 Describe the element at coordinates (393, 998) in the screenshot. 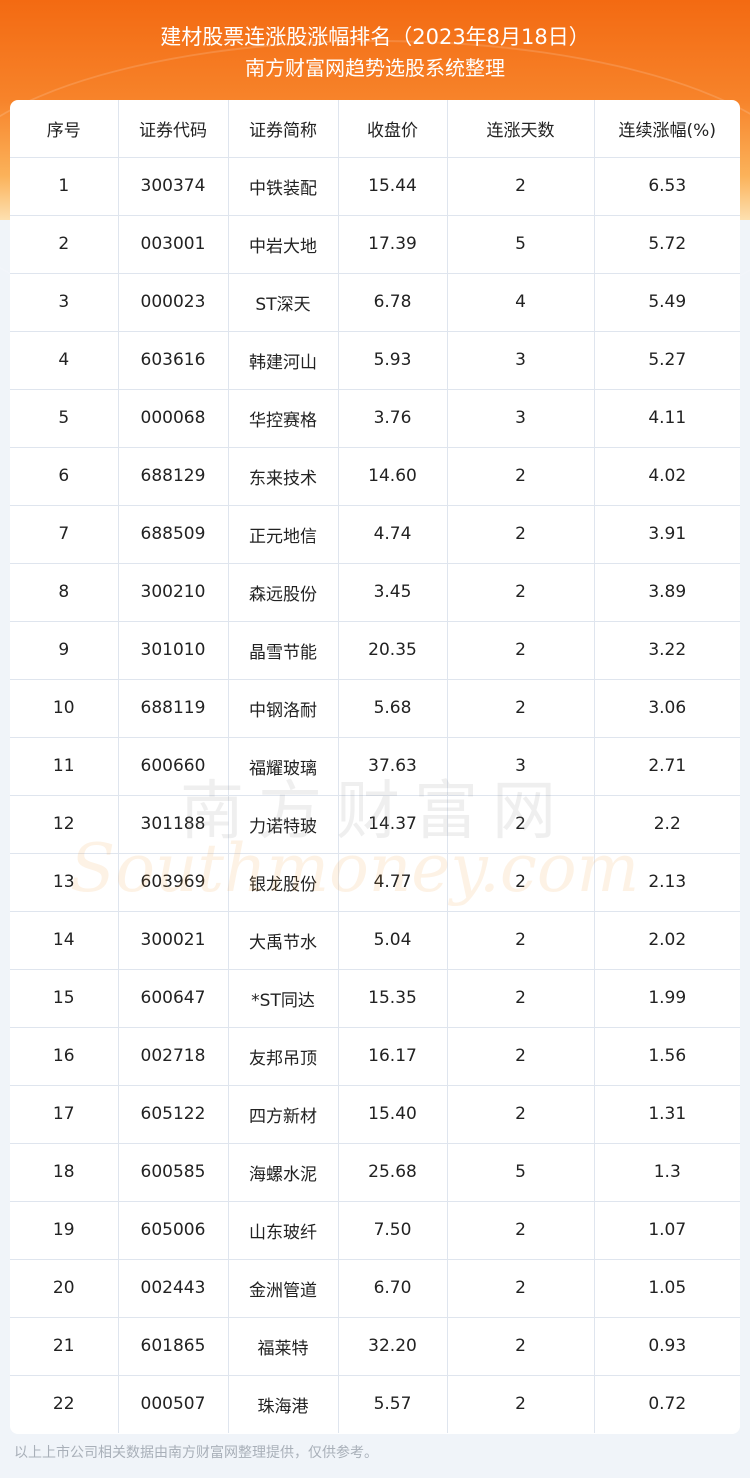

I see `table-cell: 15.35` at that location.